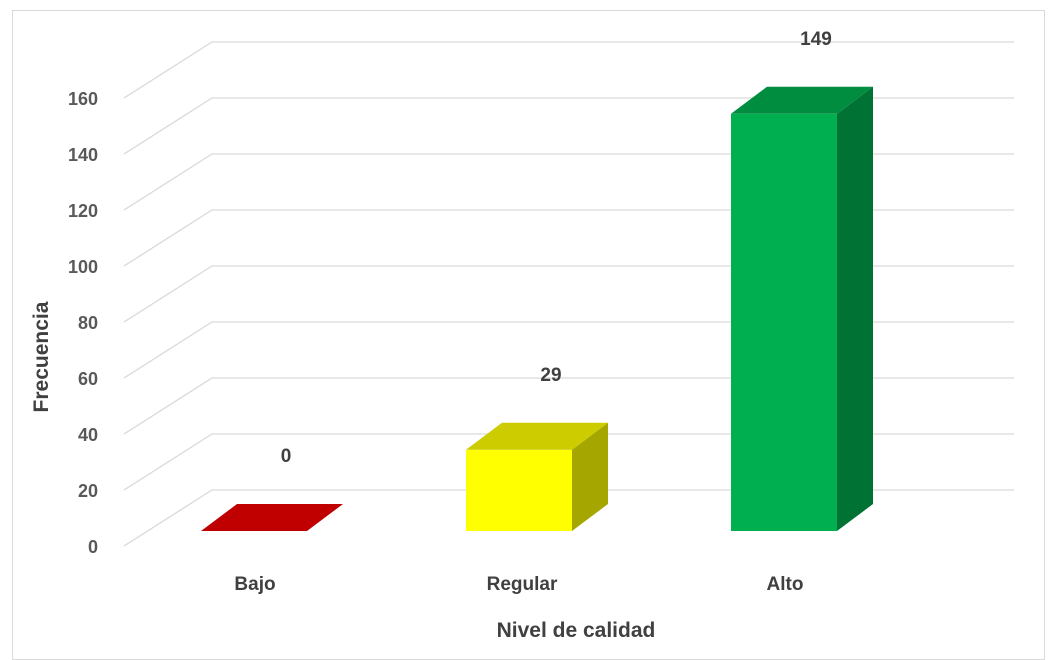  I want to click on y-tick-label: 100, so click(83, 267).